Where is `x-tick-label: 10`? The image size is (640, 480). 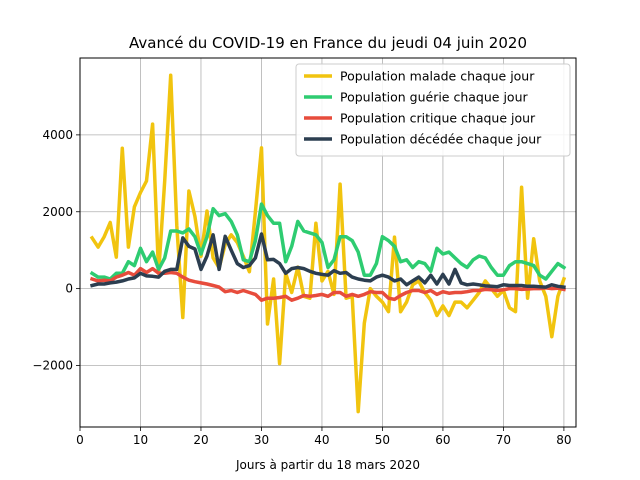
x-tick-label: 10 is located at coordinates (140, 440).